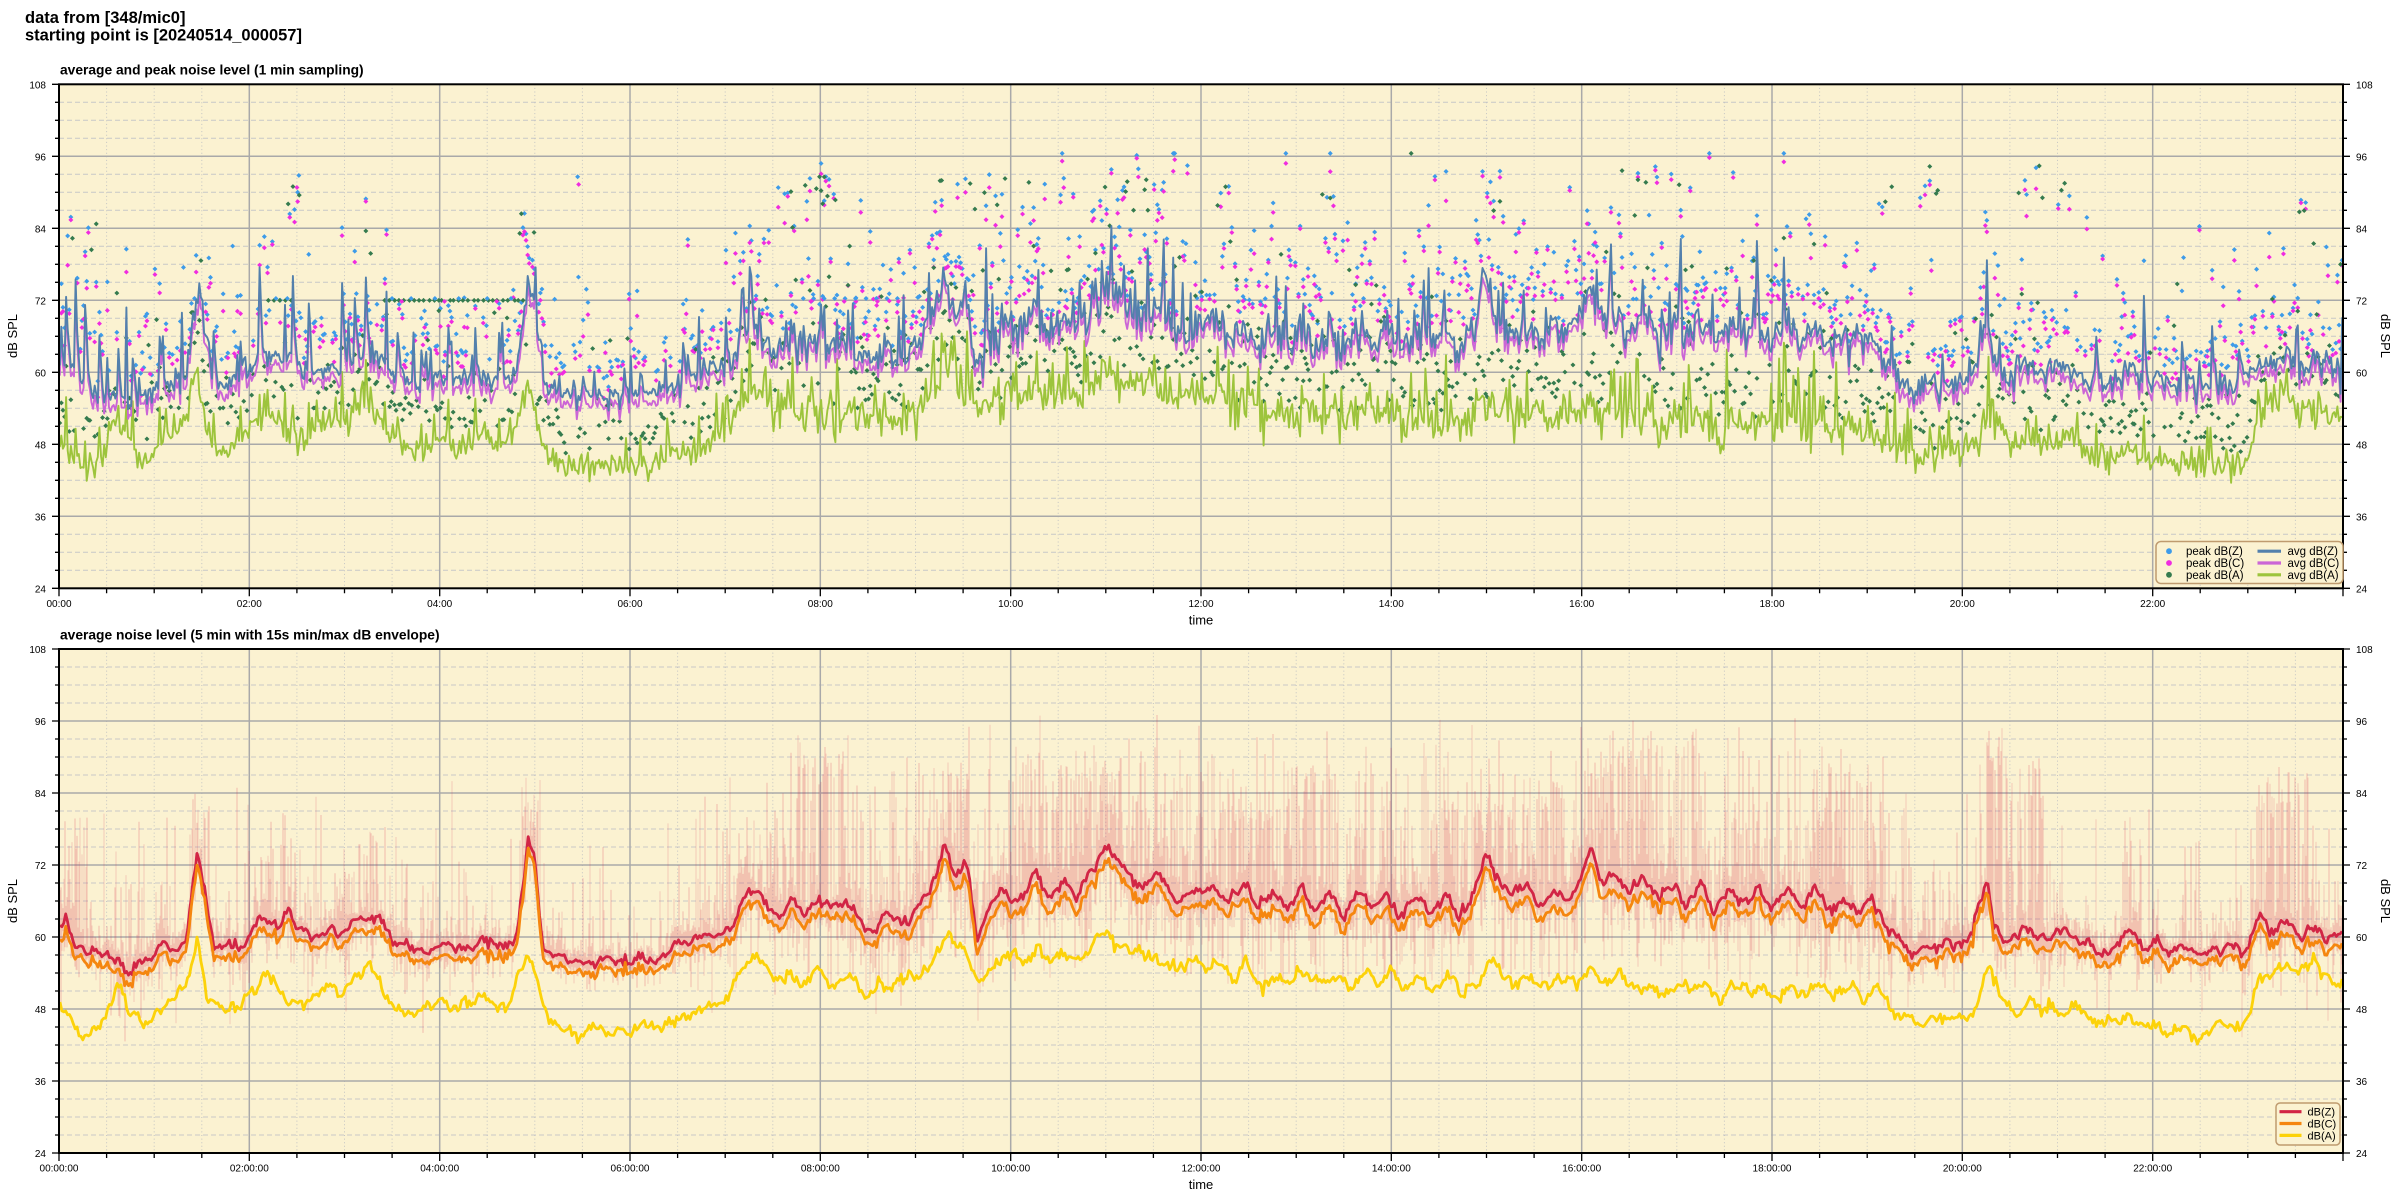 The image size is (2400, 1200). I want to click on svg-text: 16:00, so click(1581, 604).